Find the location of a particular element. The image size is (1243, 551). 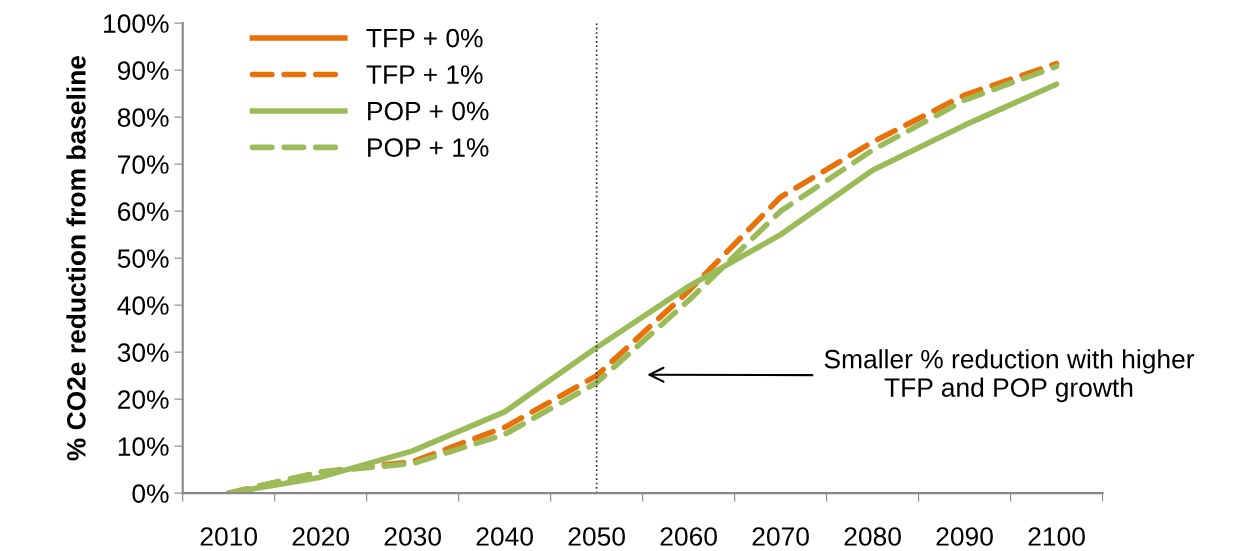

x-tick-label: 2020 is located at coordinates (321, 536).